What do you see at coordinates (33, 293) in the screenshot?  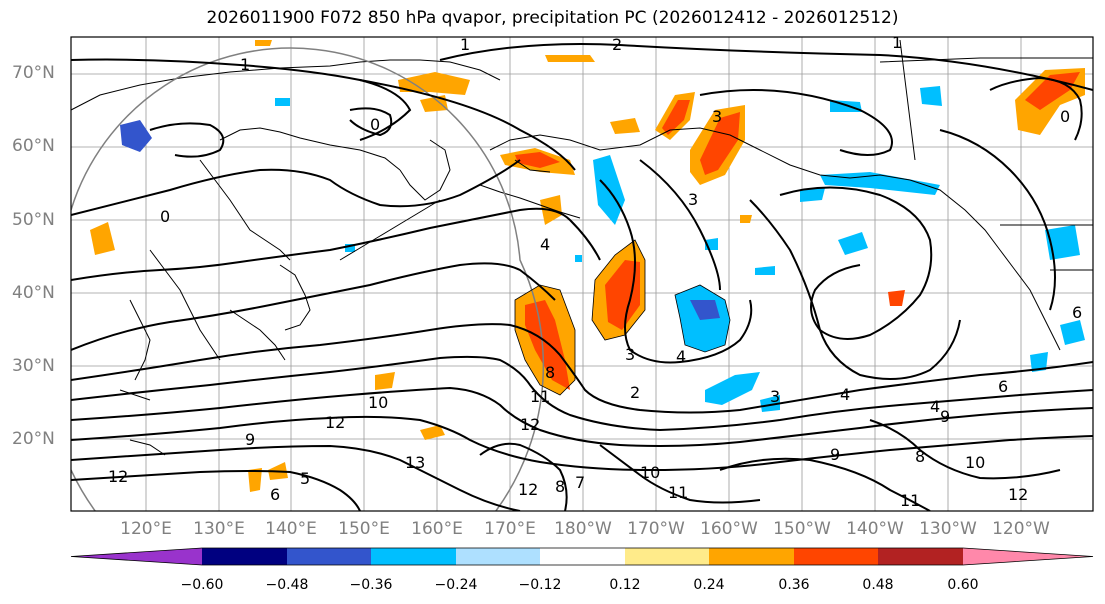 I see `lat-label: 40°N` at bounding box center [33, 293].